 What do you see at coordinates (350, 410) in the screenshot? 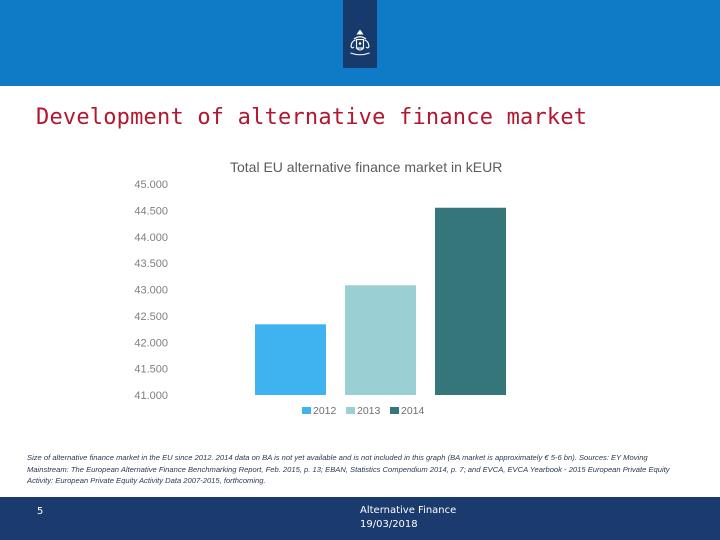
I see `legend-swatch-2013` at bounding box center [350, 410].